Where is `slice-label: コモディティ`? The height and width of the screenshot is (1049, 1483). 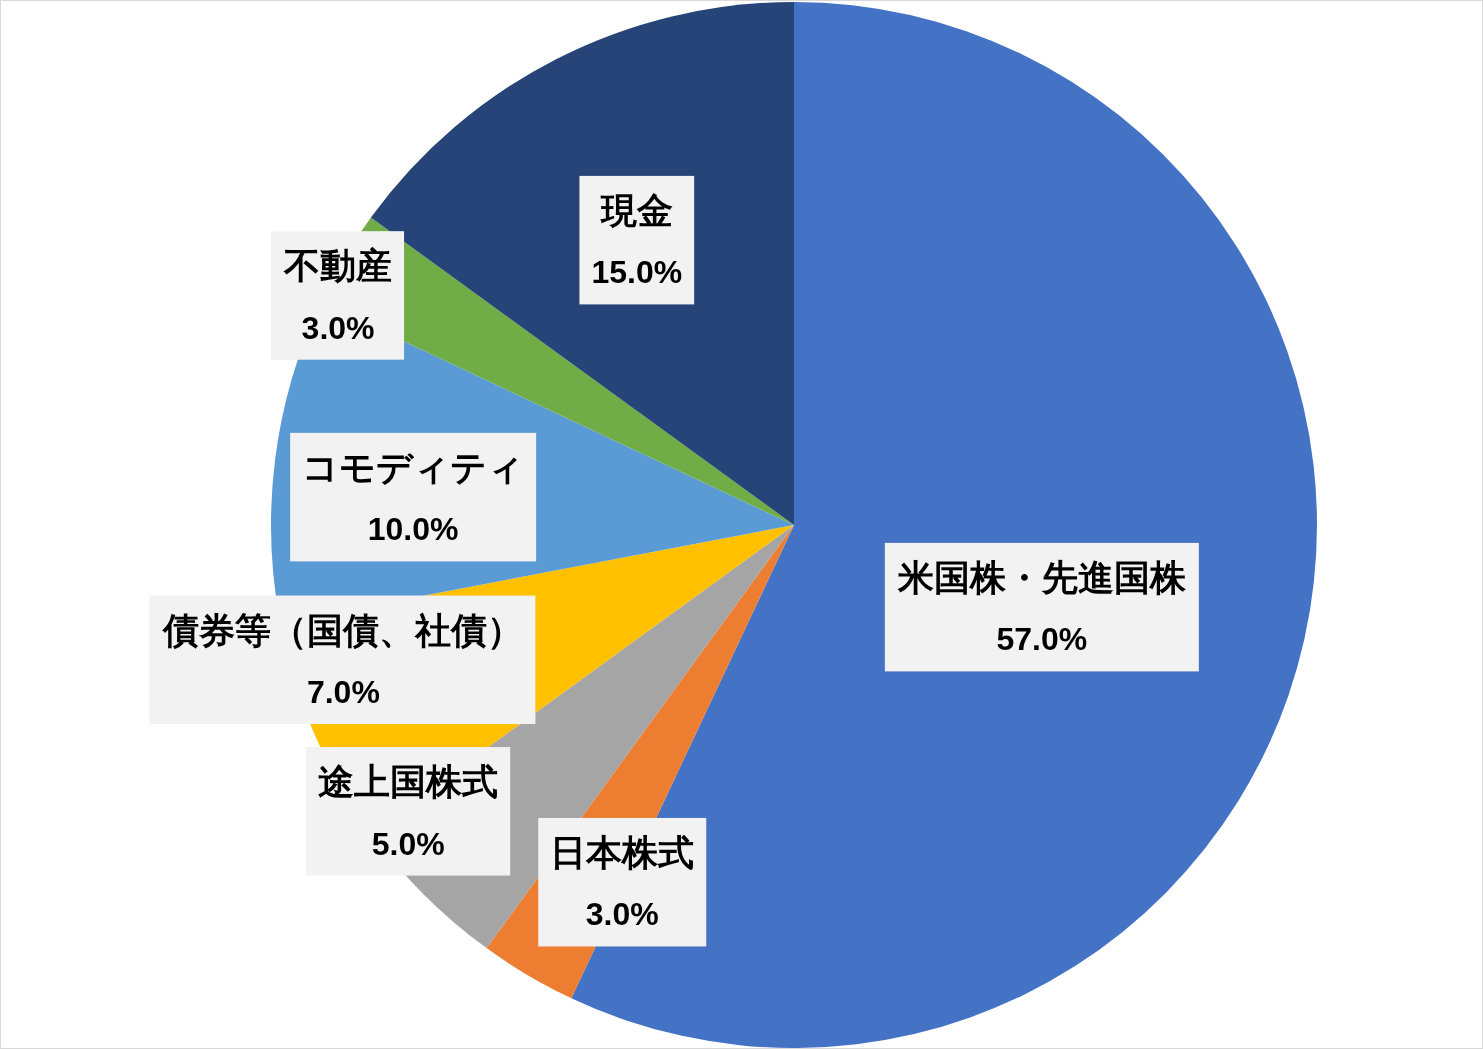 slice-label: コモディティ is located at coordinates (413, 467).